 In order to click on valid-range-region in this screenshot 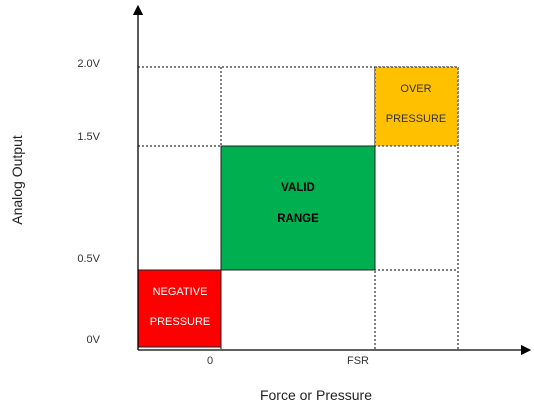, I will do `click(298, 208)`.